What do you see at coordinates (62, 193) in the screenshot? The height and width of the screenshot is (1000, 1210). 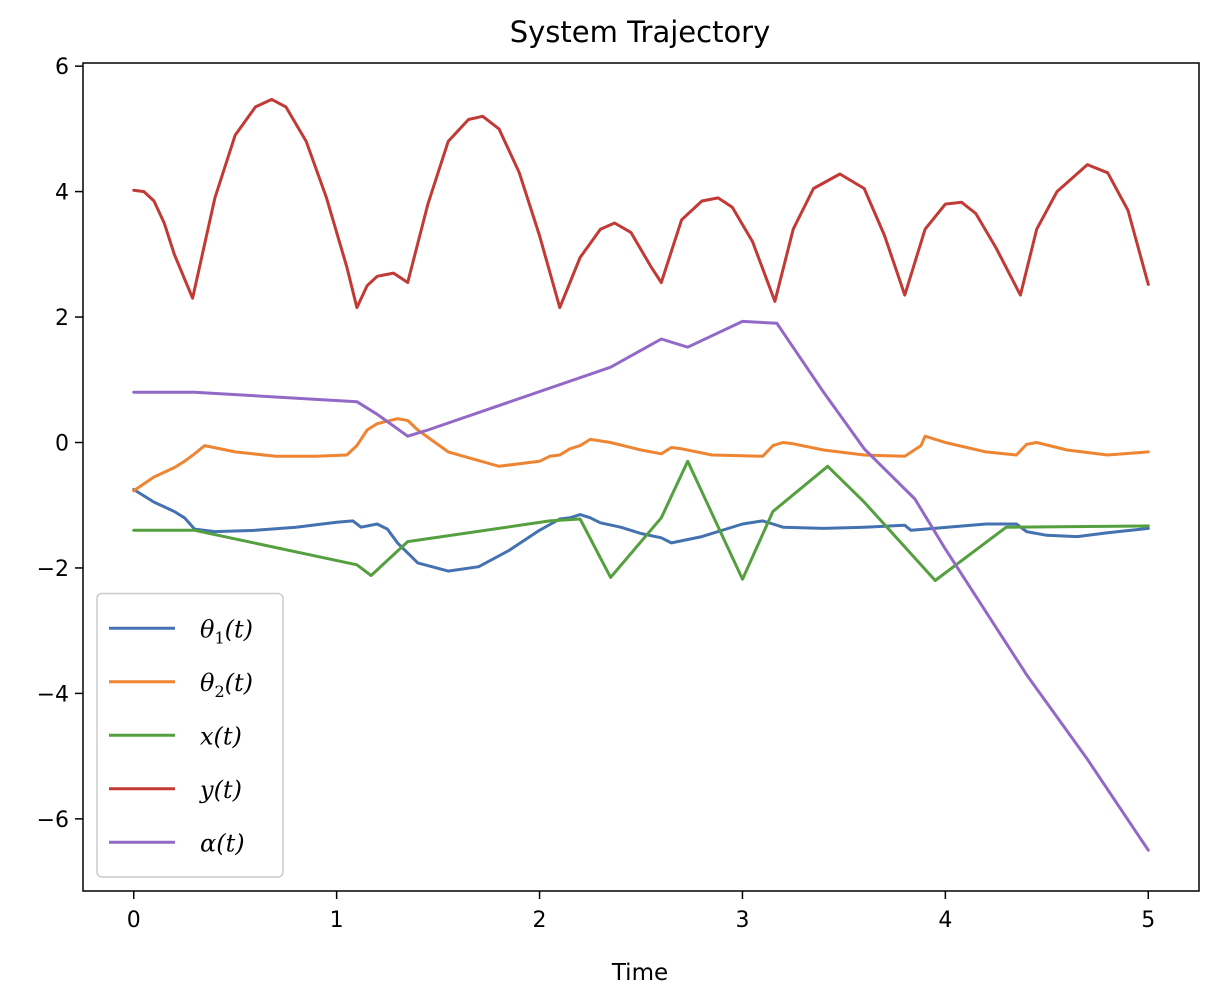 I see `y-tick-label: 4` at bounding box center [62, 193].